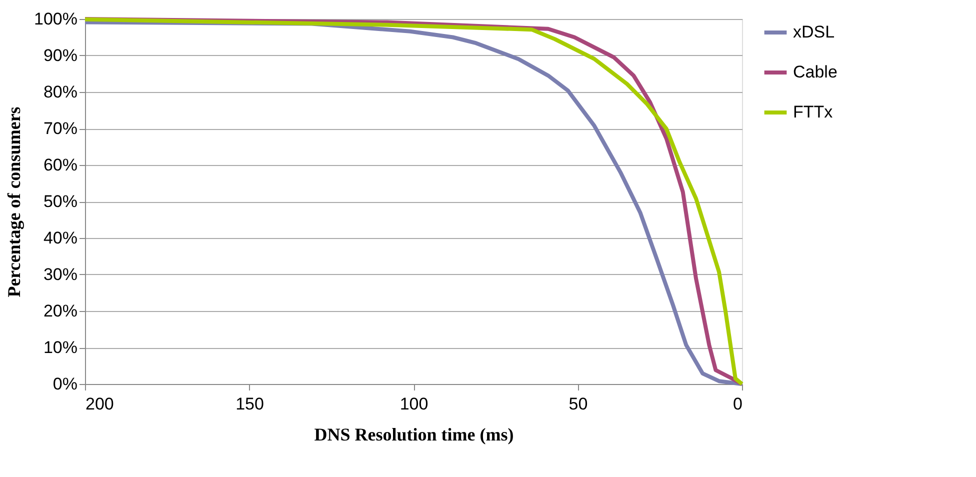 The height and width of the screenshot is (477, 976). What do you see at coordinates (60, 165) in the screenshot?
I see `y-tick-label: 60%` at bounding box center [60, 165].